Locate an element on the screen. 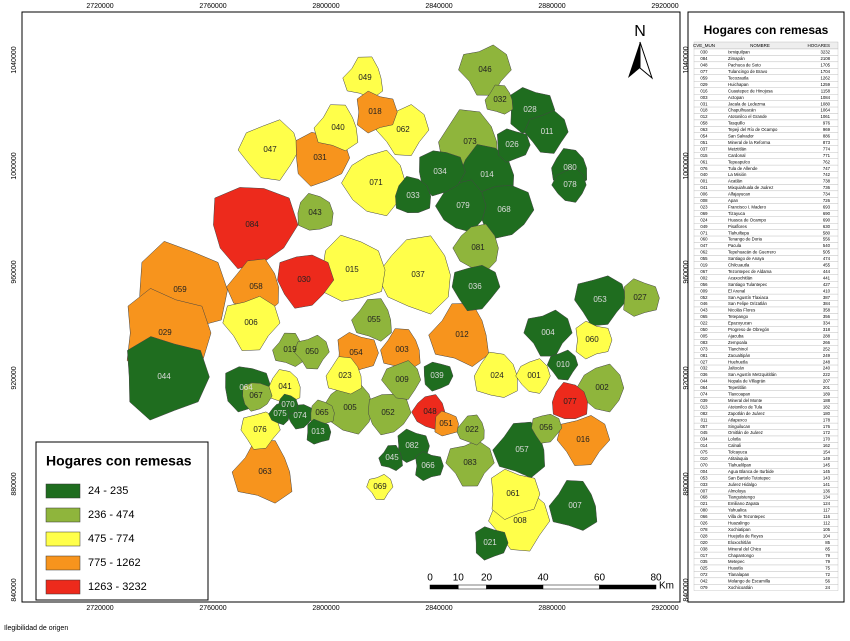 The width and height of the screenshot is (850, 641). table-cell: Agua Blanca de Iturbide is located at coordinates (751, 471).